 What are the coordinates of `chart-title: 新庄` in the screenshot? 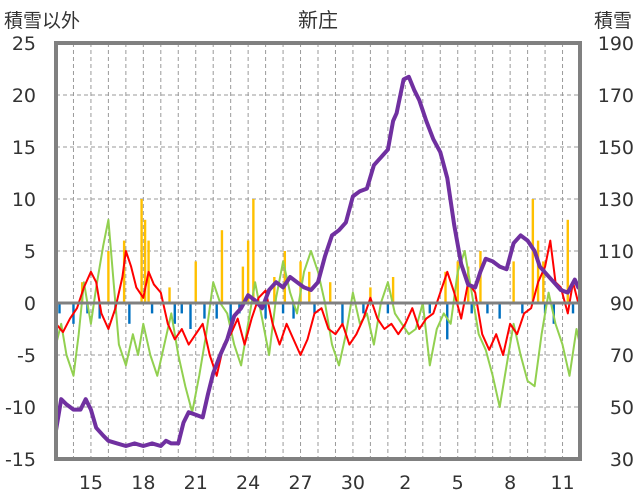 It's located at (318, 20).